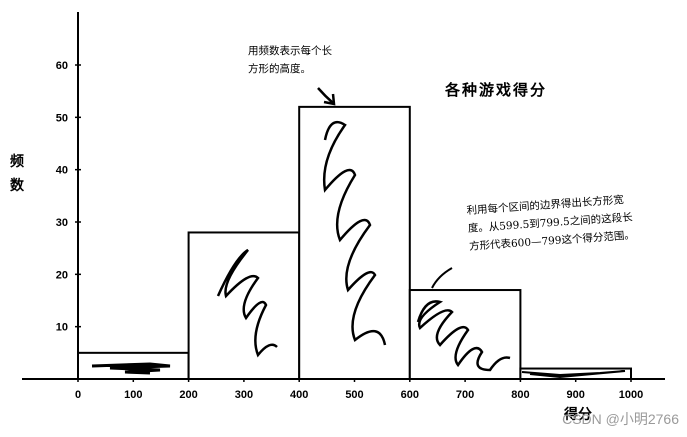  I want to click on y-axis-label: 频 数, so click(19, 174).